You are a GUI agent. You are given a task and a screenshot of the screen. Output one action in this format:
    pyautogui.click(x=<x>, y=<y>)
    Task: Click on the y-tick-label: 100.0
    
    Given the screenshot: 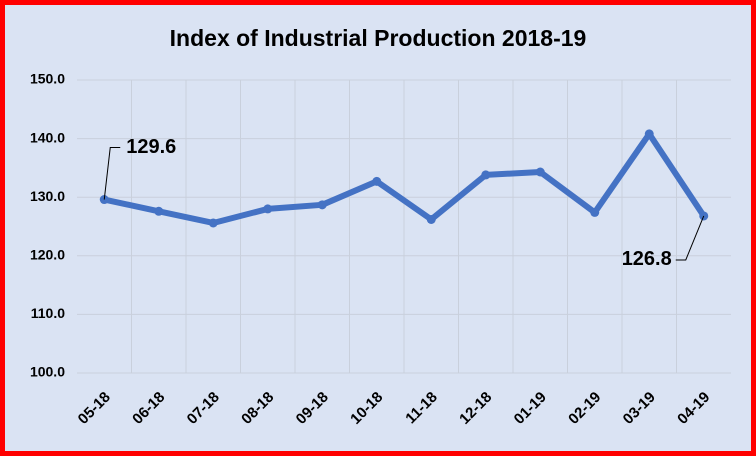 What is the action you would take?
    pyautogui.click(x=47, y=372)
    